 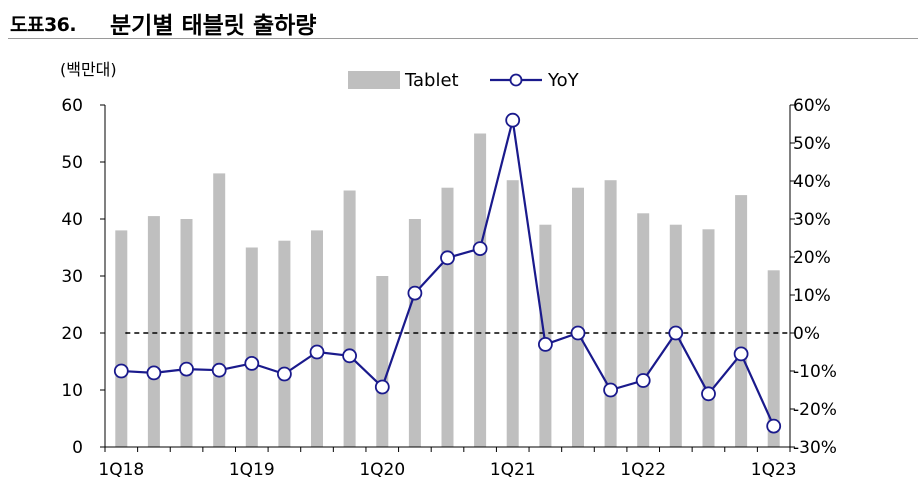 What do you see at coordinates (480, 249) in the screenshot?
I see `yoy-point-4Q20` at bounding box center [480, 249].